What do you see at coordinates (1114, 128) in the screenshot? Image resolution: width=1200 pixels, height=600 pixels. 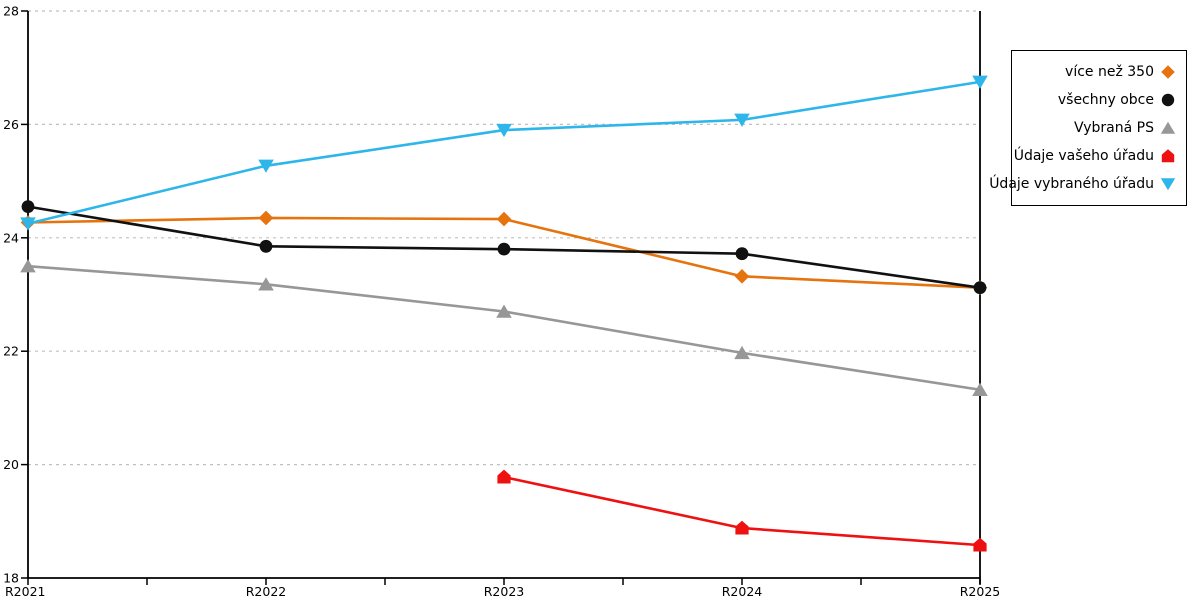 I see `legend-label: Vybraná PS` at bounding box center [1114, 128].